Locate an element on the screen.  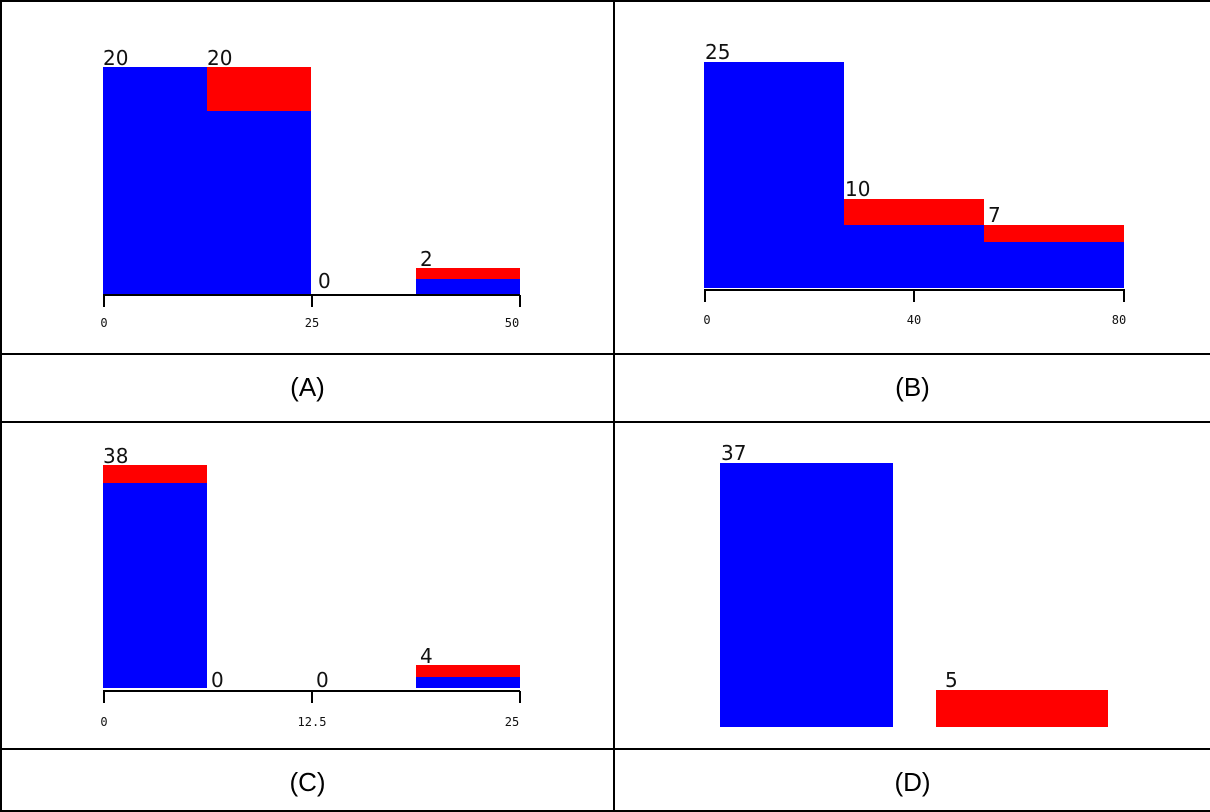
label-b-3: 7 is located at coordinates (994, 215).